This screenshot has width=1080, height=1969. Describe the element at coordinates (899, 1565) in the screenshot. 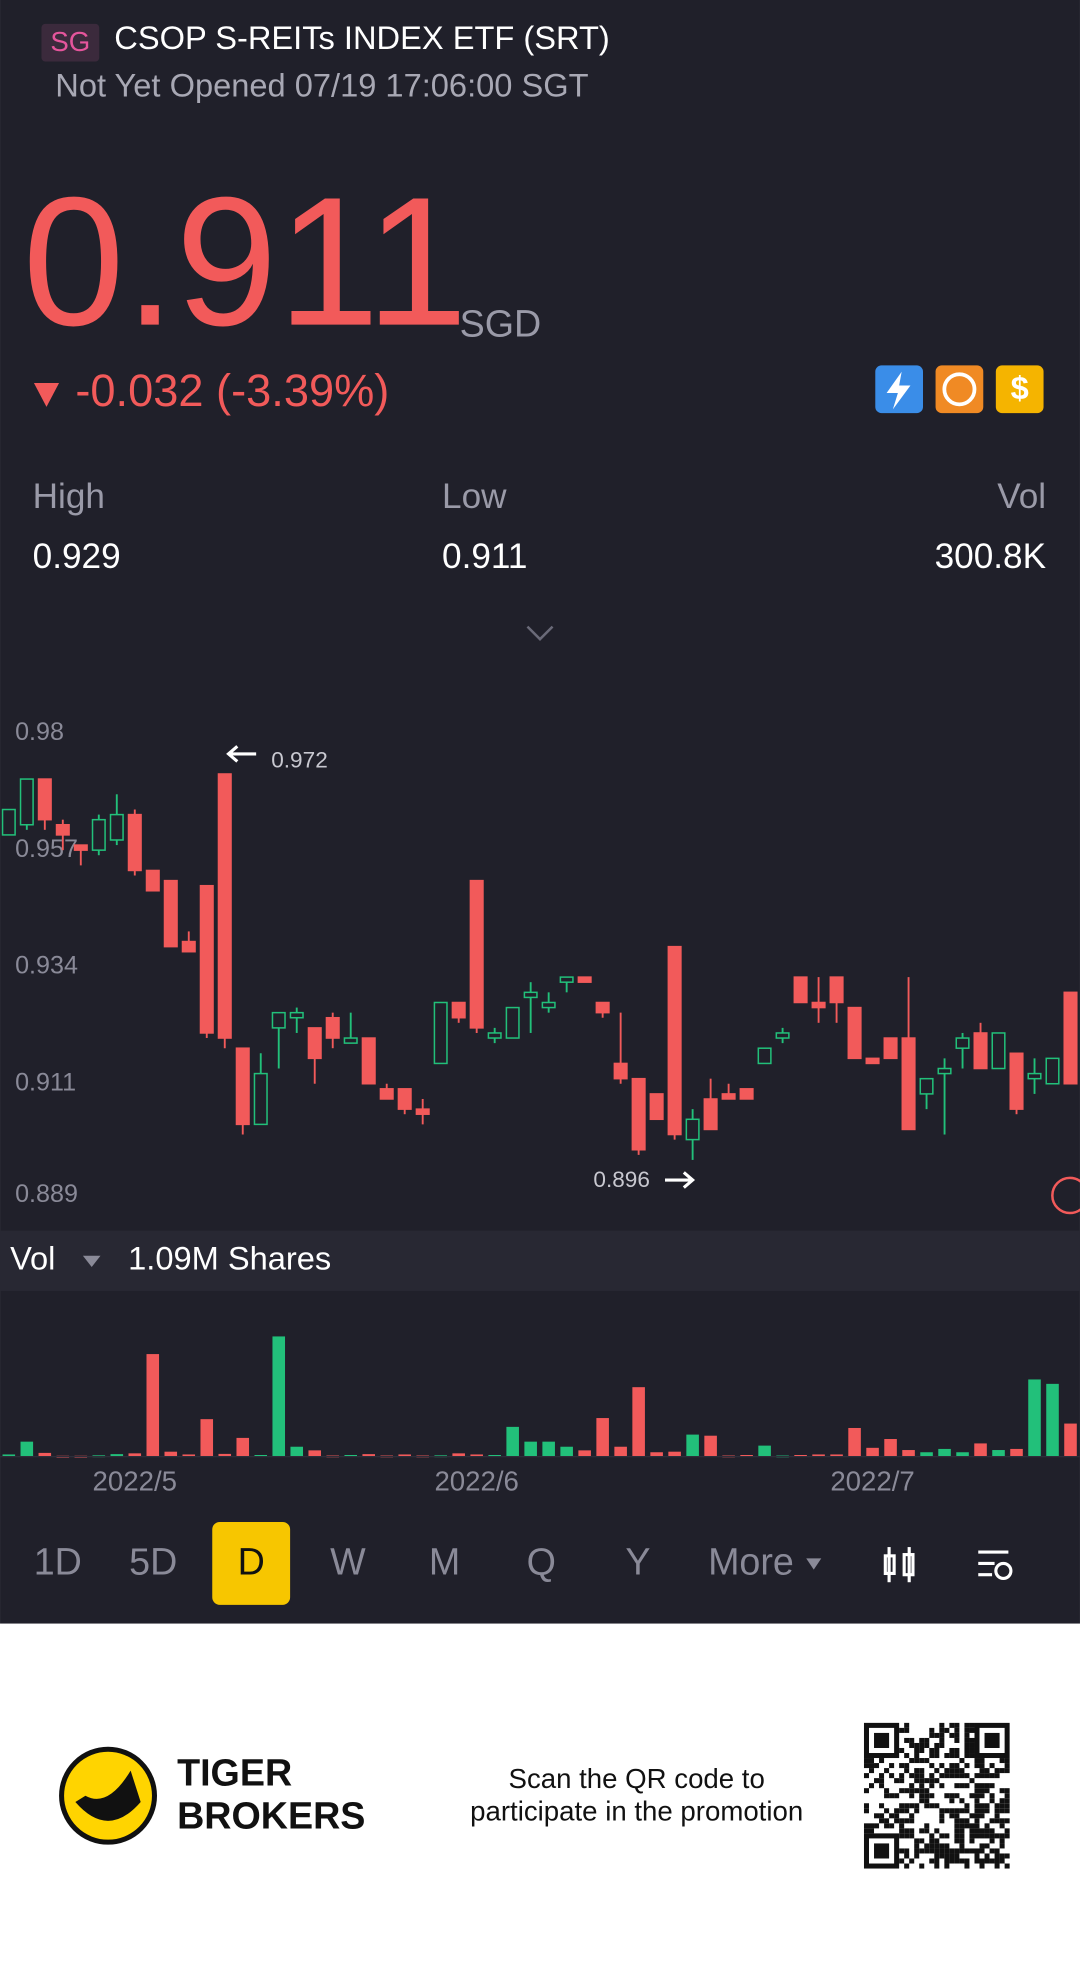

I see `chart-type-icon` at that location.